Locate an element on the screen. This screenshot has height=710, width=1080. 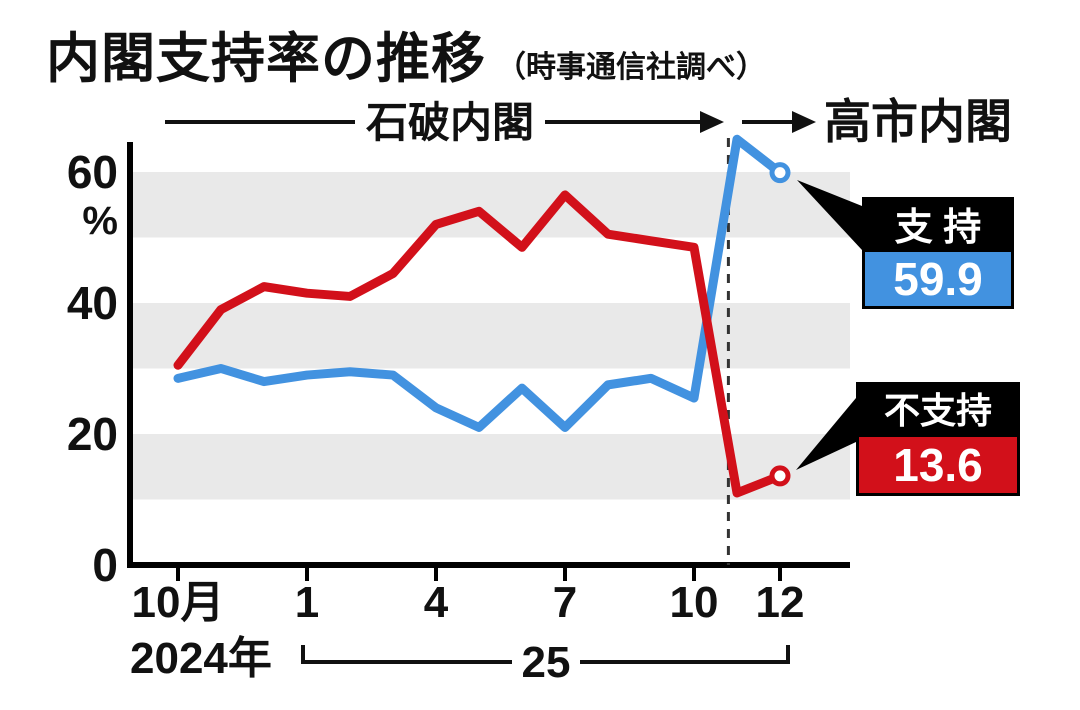
approval-pointer is located at coordinates (829, 215).